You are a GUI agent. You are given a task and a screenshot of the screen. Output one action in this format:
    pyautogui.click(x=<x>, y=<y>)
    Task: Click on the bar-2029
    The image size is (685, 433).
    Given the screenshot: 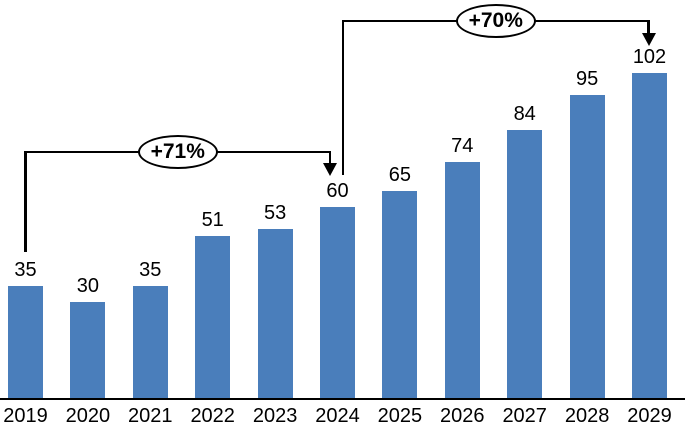 What is the action you would take?
    pyautogui.click(x=649, y=235)
    